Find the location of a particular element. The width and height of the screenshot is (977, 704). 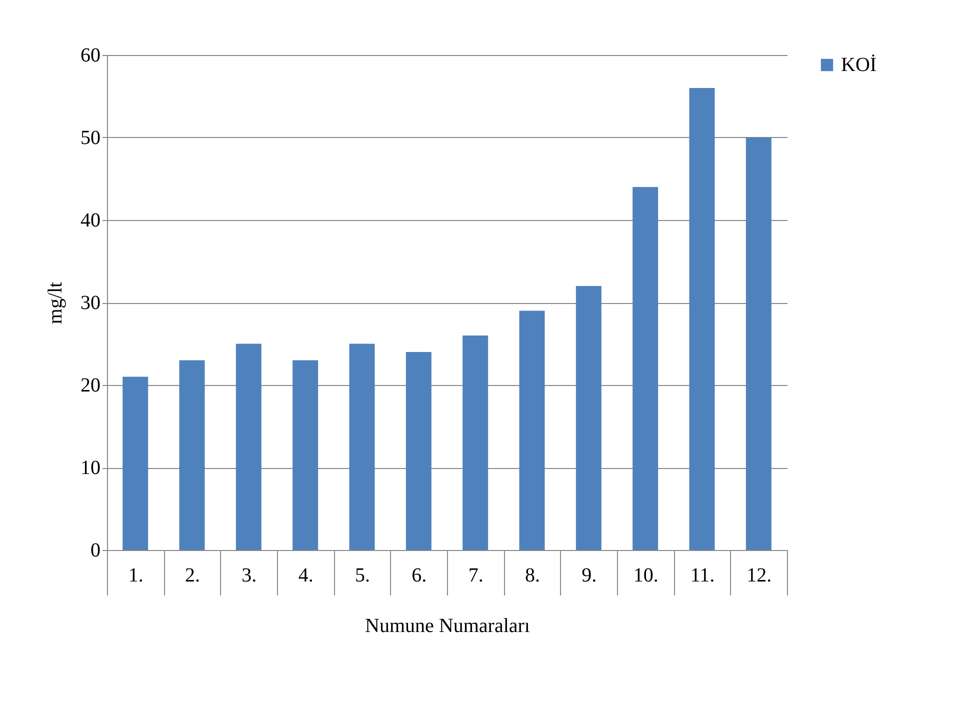

x-tick-label: 5. is located at coordinates (362, 575).